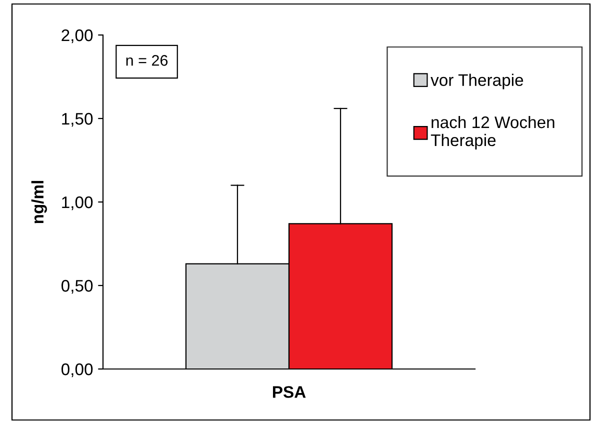 Image resolution: width=601 pixels, height=423 pixels. Describe the element at coordinates (39, 202) in the screenshot. I see `y-axis-title: ng/ml` at that location.